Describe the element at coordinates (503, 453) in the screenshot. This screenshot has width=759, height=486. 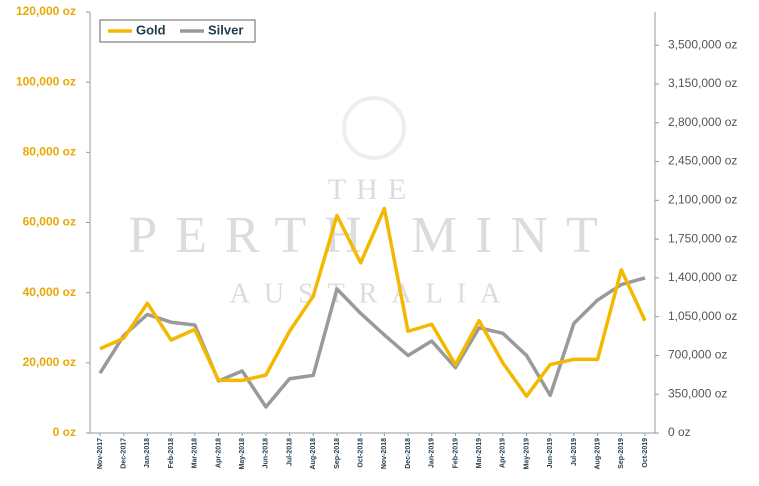
I see `x-tick-label: Apr-2019` at that location.